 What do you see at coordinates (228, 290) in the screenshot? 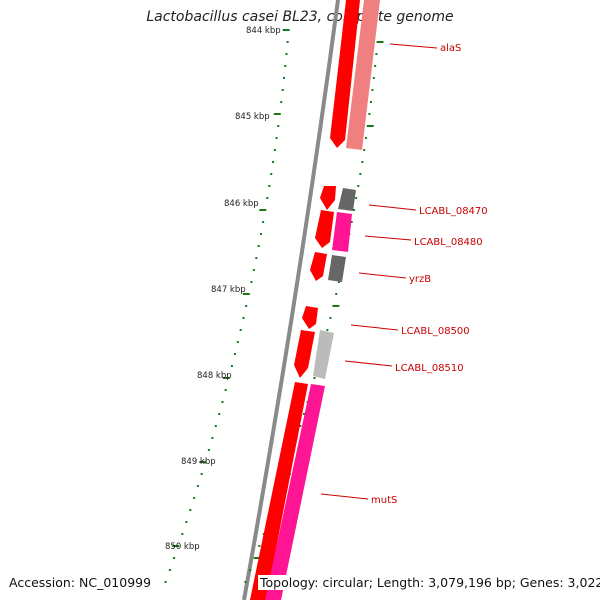
I see `ruler-label: 847 kbp` at bounding box center [228, 290].